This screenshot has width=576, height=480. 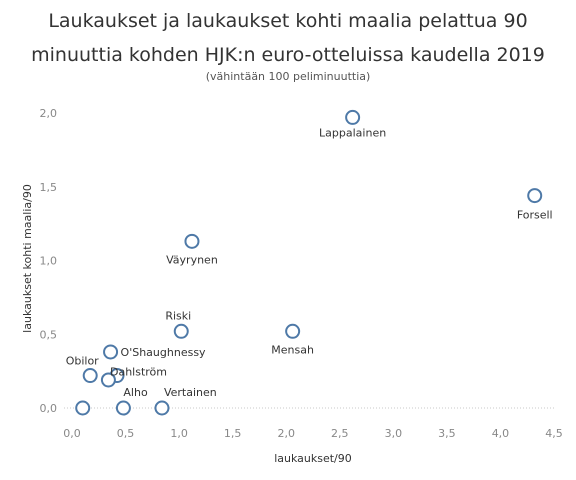 What do you see at coordinates (292, 349) in the screenshot?
I see `point-label: Mensah` at bounding box center [292, 349].